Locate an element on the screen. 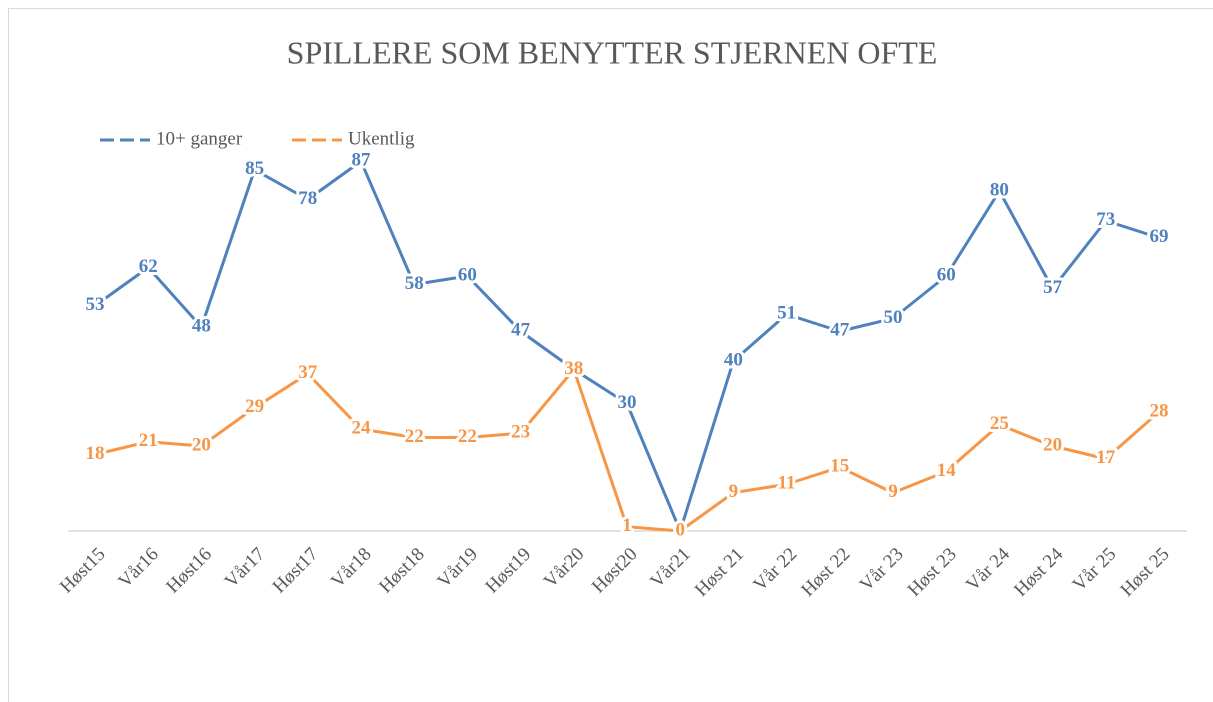  x-tick-label: Vår 22 is located at coordinates (775, 570).